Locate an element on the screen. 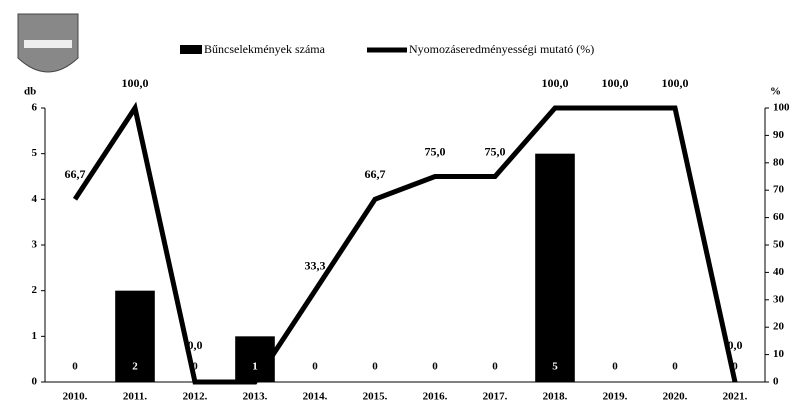 This screenshot has width=798, height=409. y2-tick-label: 40 is located at coordinates (779, 272).